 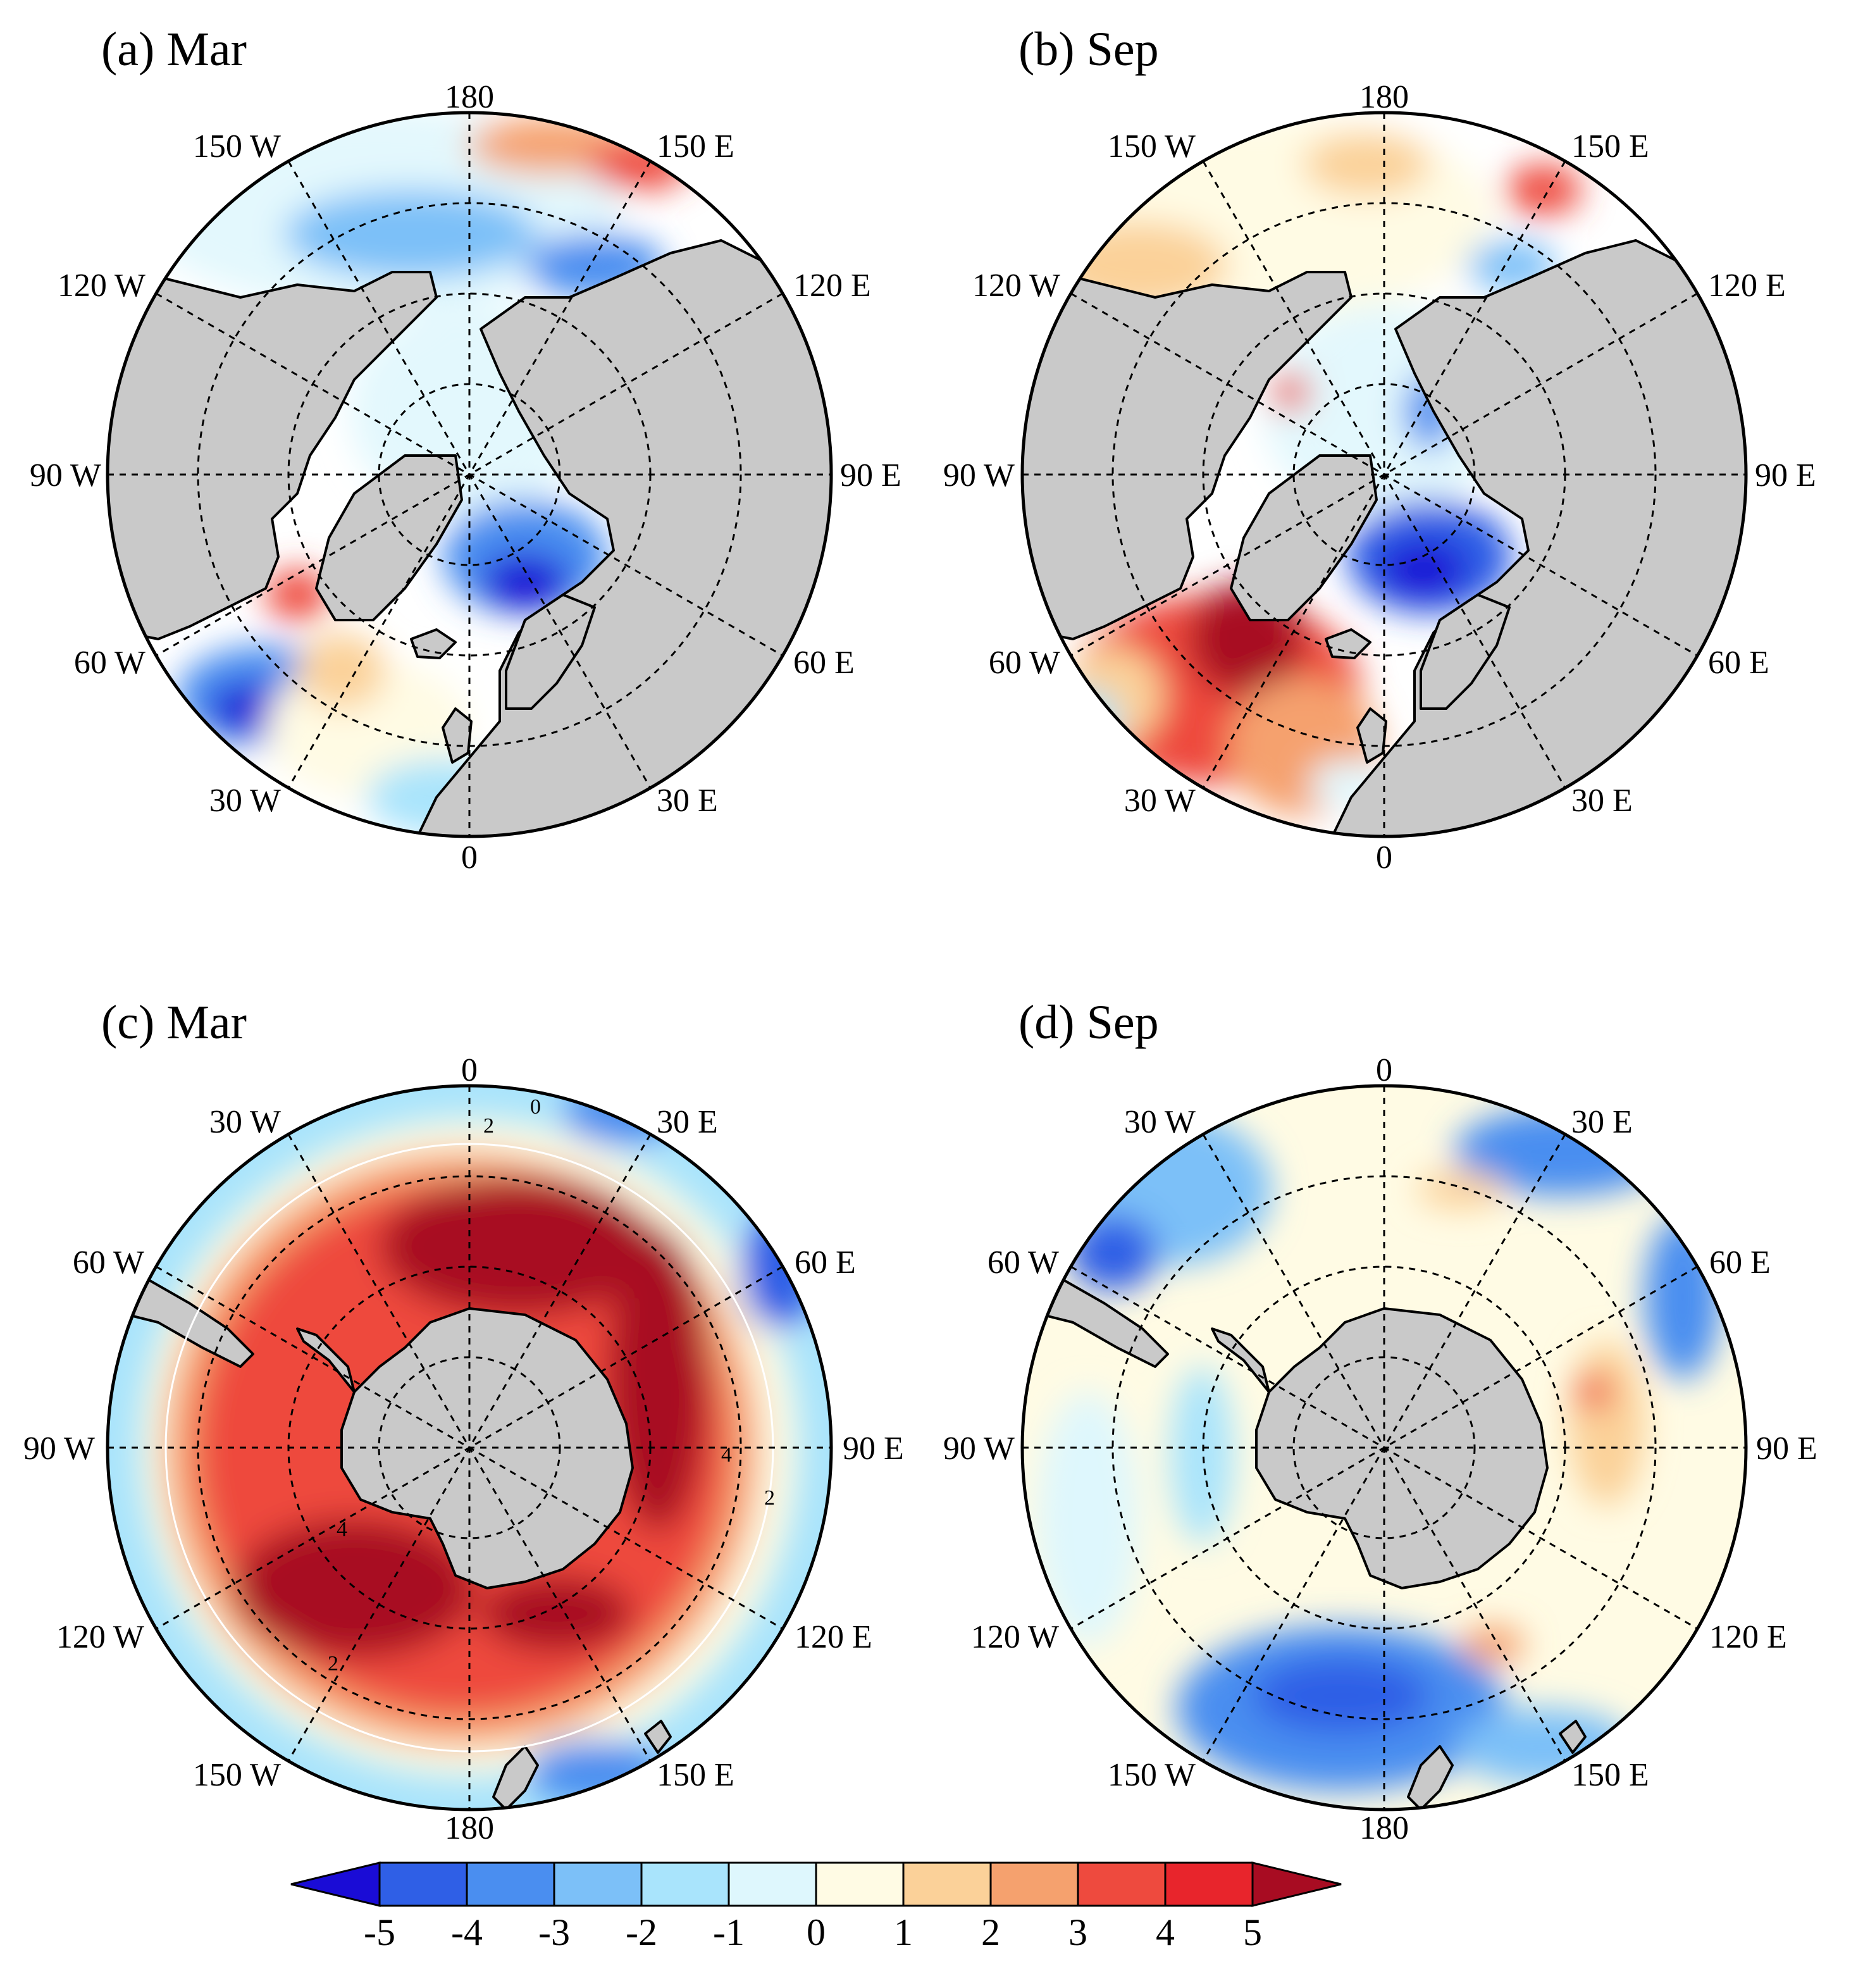 What do you see at coordinates (535, 1107) in the screenshot?
I see `contour-label: 0` at bounding box center [535, 1107].